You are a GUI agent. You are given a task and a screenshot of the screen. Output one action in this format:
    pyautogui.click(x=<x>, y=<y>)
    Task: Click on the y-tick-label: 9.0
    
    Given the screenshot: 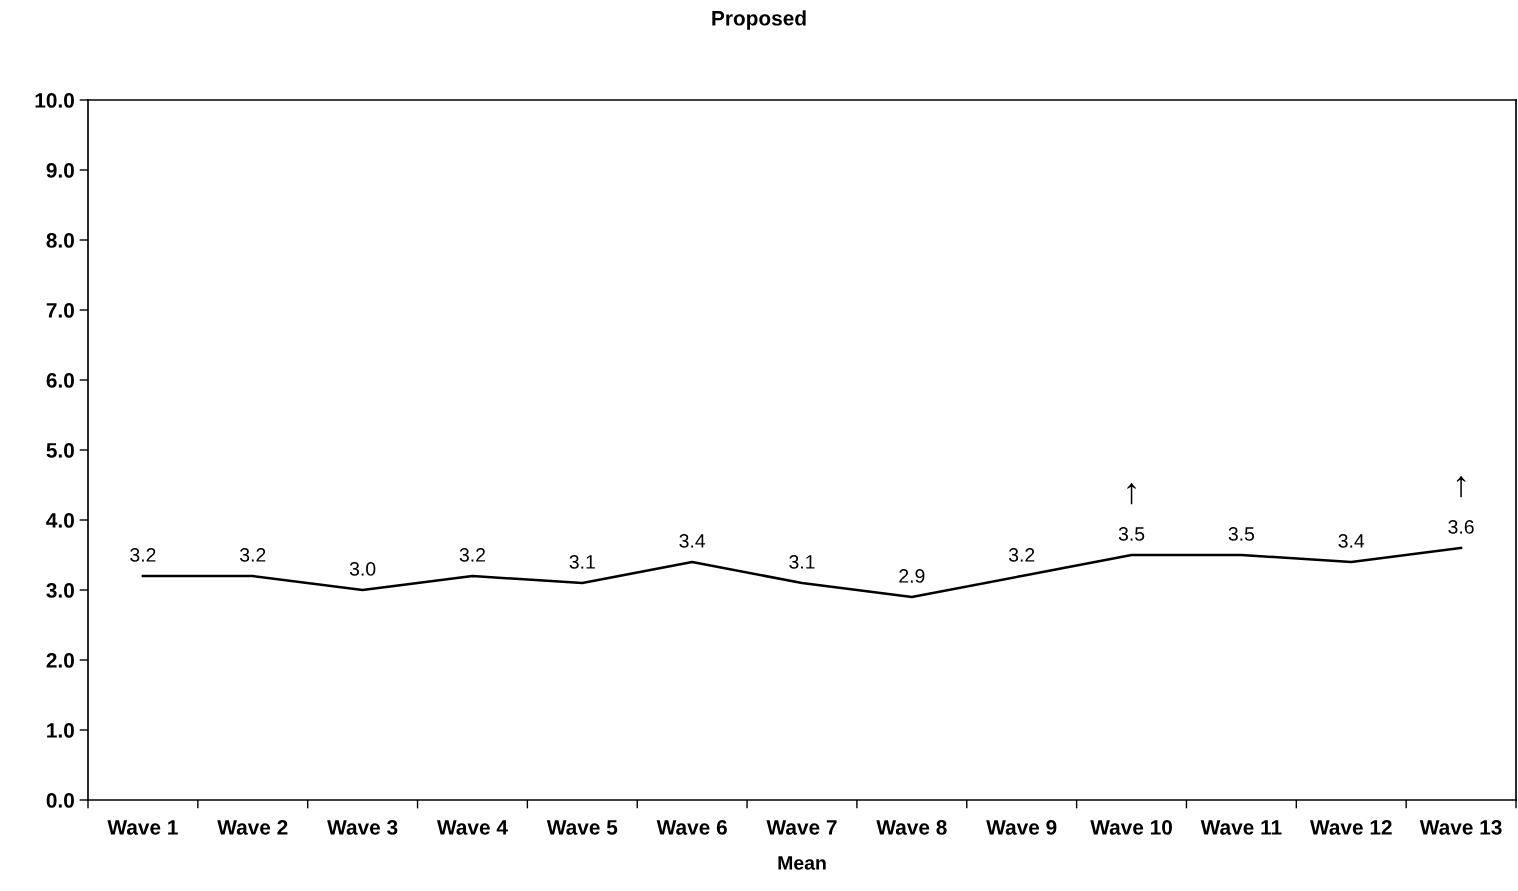 What is the action you would take?
    pyautogui.click(x=60, y=170)
    